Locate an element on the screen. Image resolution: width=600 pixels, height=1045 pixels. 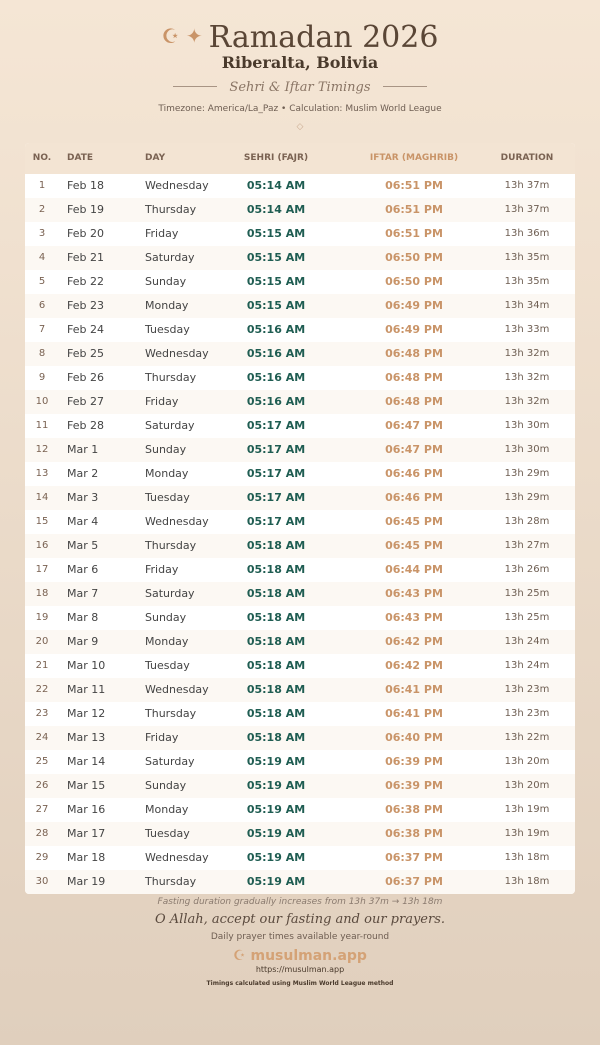
row-iftar: 06:51 PM is located at coordinates (414, 185).